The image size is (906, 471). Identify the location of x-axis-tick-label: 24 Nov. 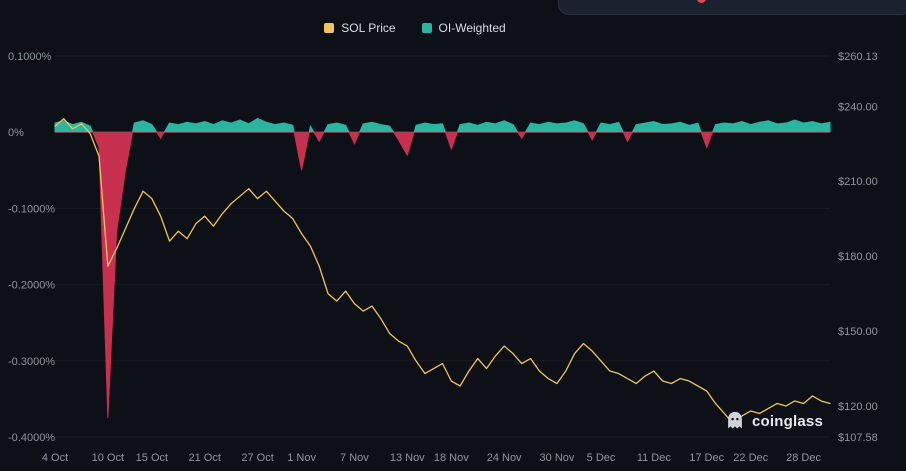
(504, 458).